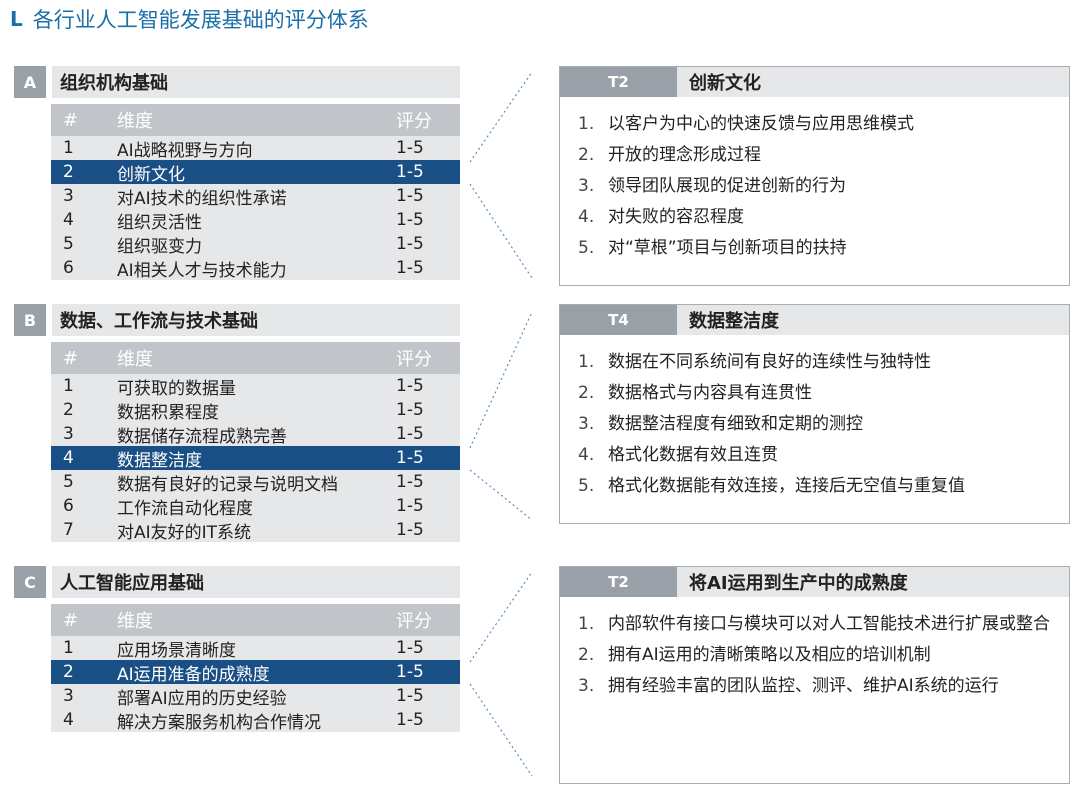 This screenshot has width=1080, height=797. Describe the element at coordinates (202, 436) in the screenshot. I see `row-dimension: 数据储存流程成熟完善` at that location.